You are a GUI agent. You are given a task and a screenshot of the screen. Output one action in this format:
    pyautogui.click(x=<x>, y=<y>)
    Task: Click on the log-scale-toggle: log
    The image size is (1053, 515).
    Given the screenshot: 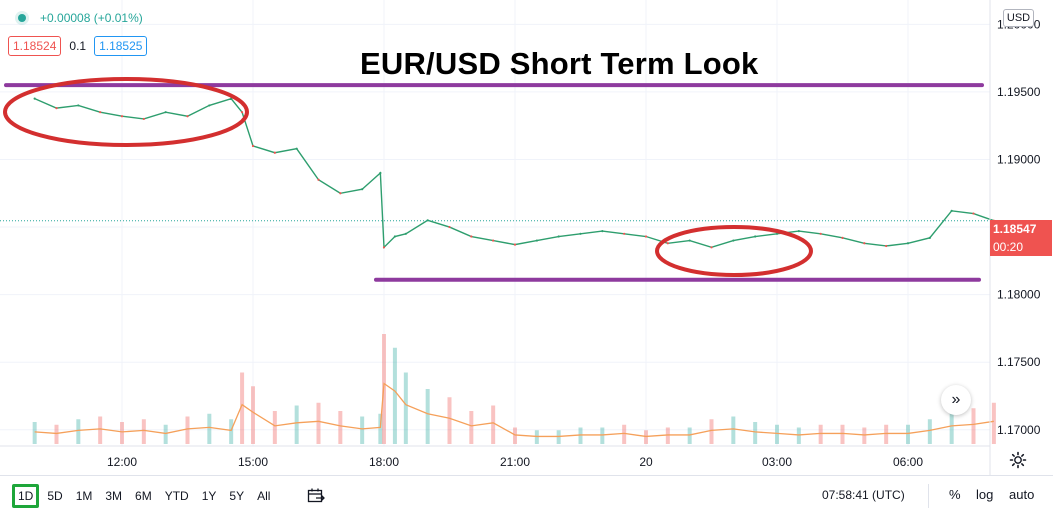 What is the action you would take?
    pyautogui.click(x=985, y=494)
    